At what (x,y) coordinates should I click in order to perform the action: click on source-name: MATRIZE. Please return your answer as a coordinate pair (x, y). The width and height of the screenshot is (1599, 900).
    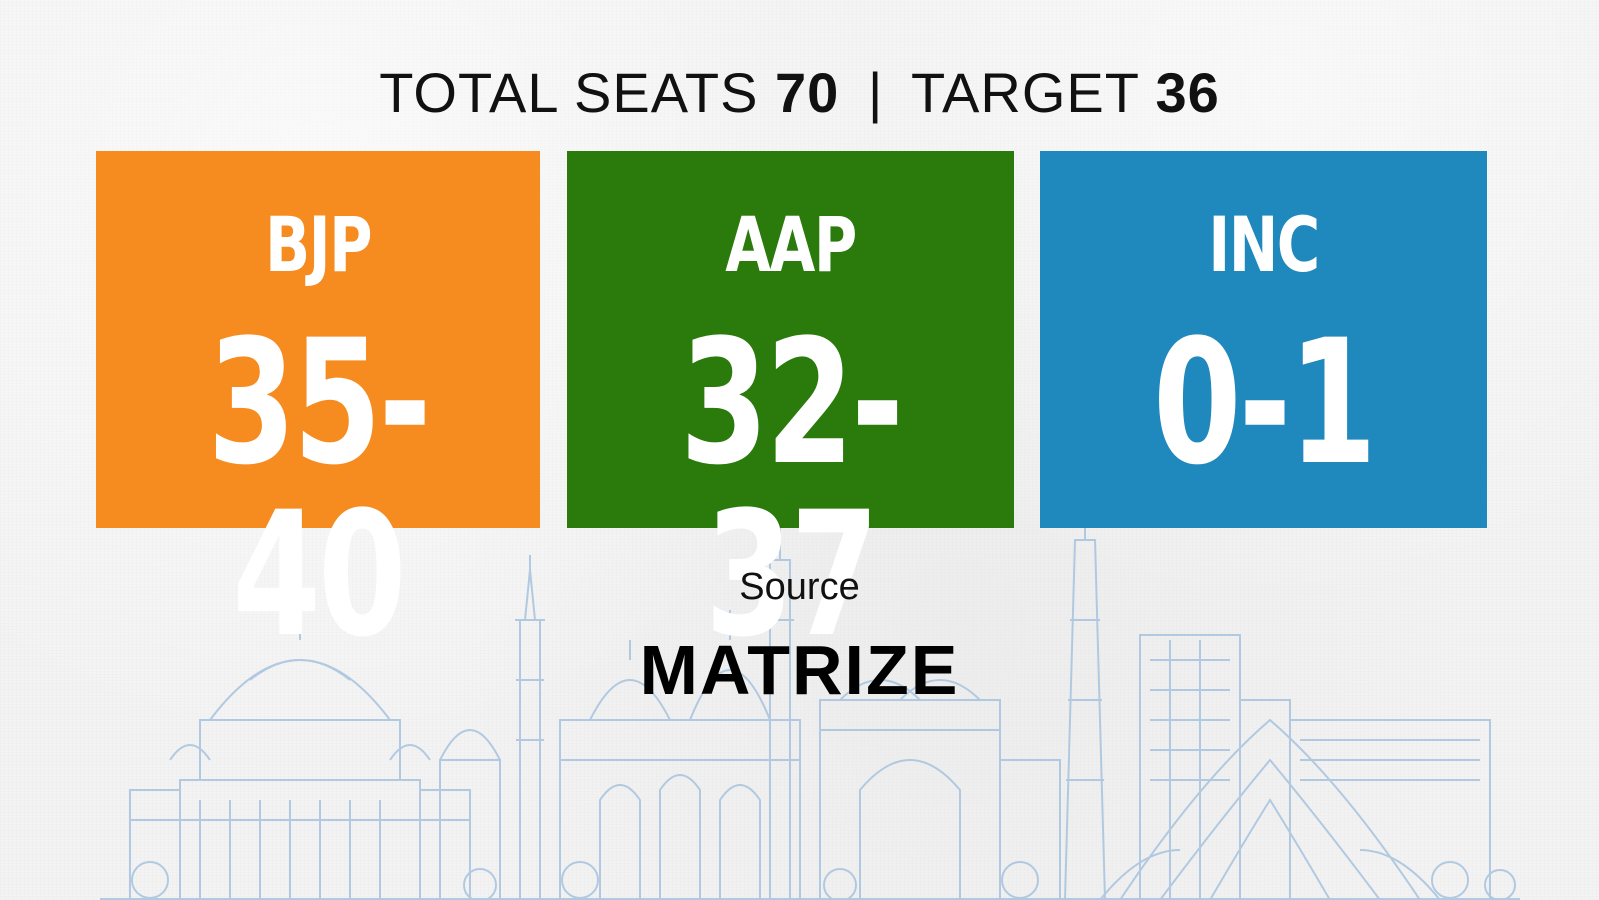
    Looking at the image, I should click on (799, 670).